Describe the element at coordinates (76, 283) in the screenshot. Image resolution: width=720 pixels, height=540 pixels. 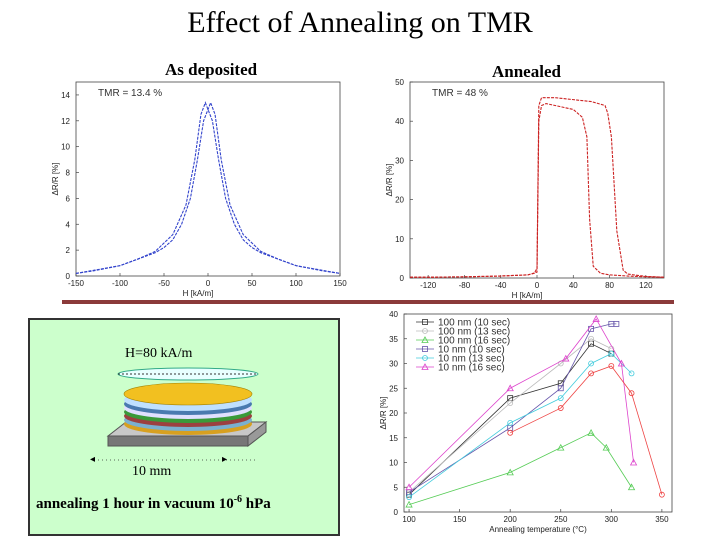
I see `x-tick-label: -150` at that location.